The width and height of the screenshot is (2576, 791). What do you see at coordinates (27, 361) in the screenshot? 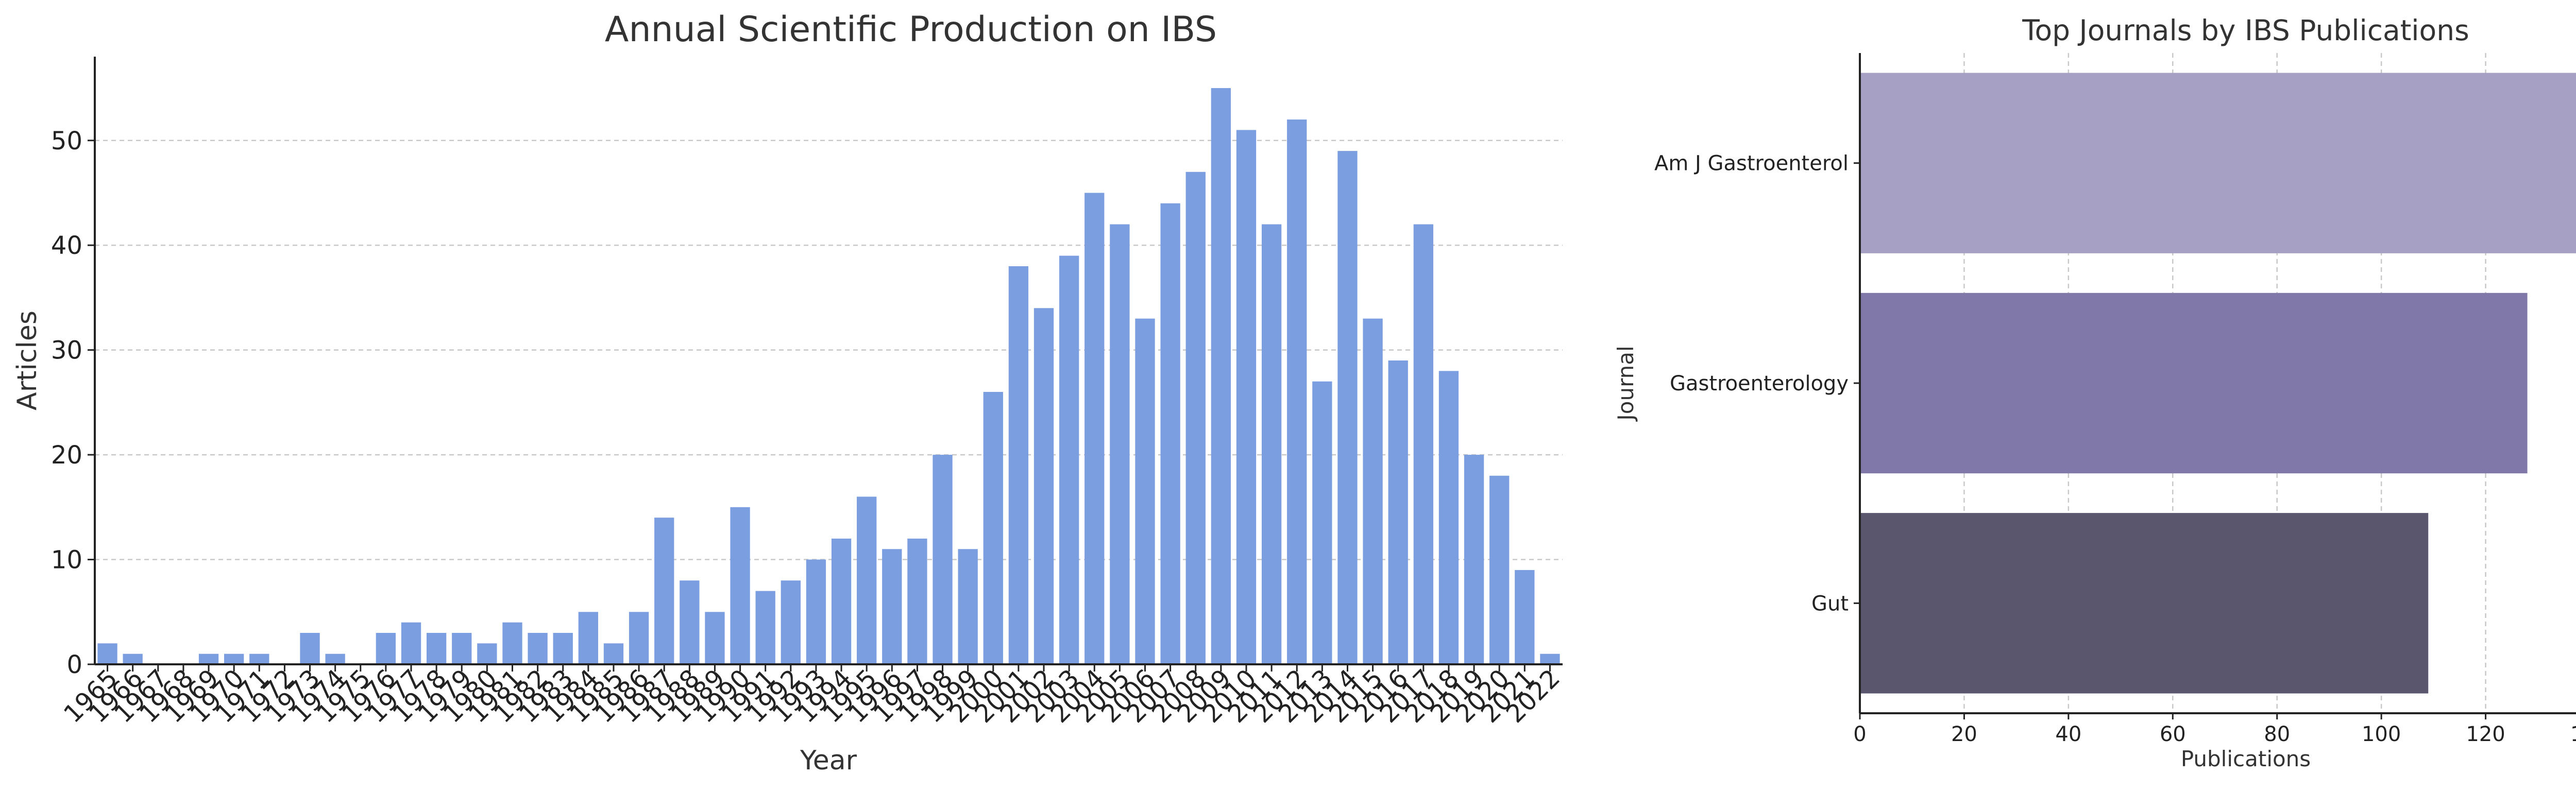
I see `chart1-y-axis-label: Articles` at bounding box center [27, 361].